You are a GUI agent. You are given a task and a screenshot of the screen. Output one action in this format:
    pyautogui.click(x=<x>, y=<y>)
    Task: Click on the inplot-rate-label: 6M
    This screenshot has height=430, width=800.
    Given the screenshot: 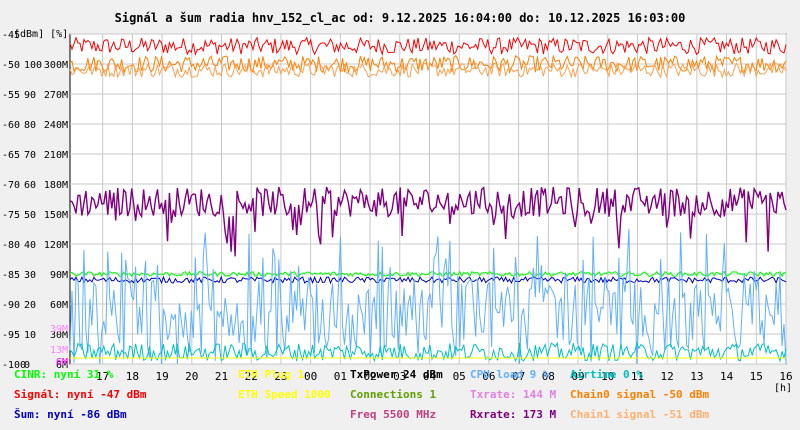 What is the action you would take?
    pyautogui.click(x=62, y=362)
    